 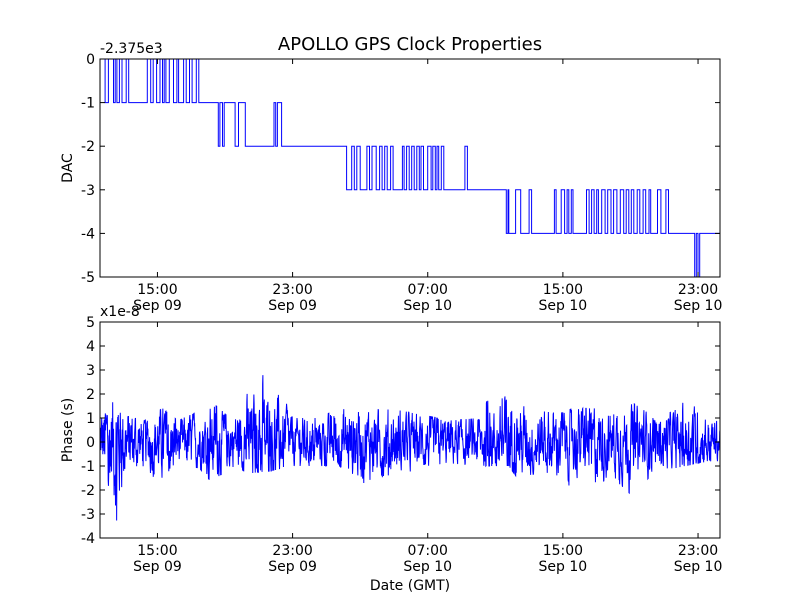 I want to click on y-tick-label: 3, so click(x=90, y=371).